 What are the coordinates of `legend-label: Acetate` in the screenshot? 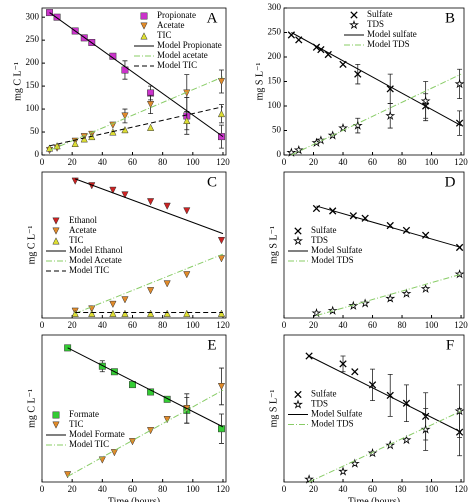 It's located at (82, 230).